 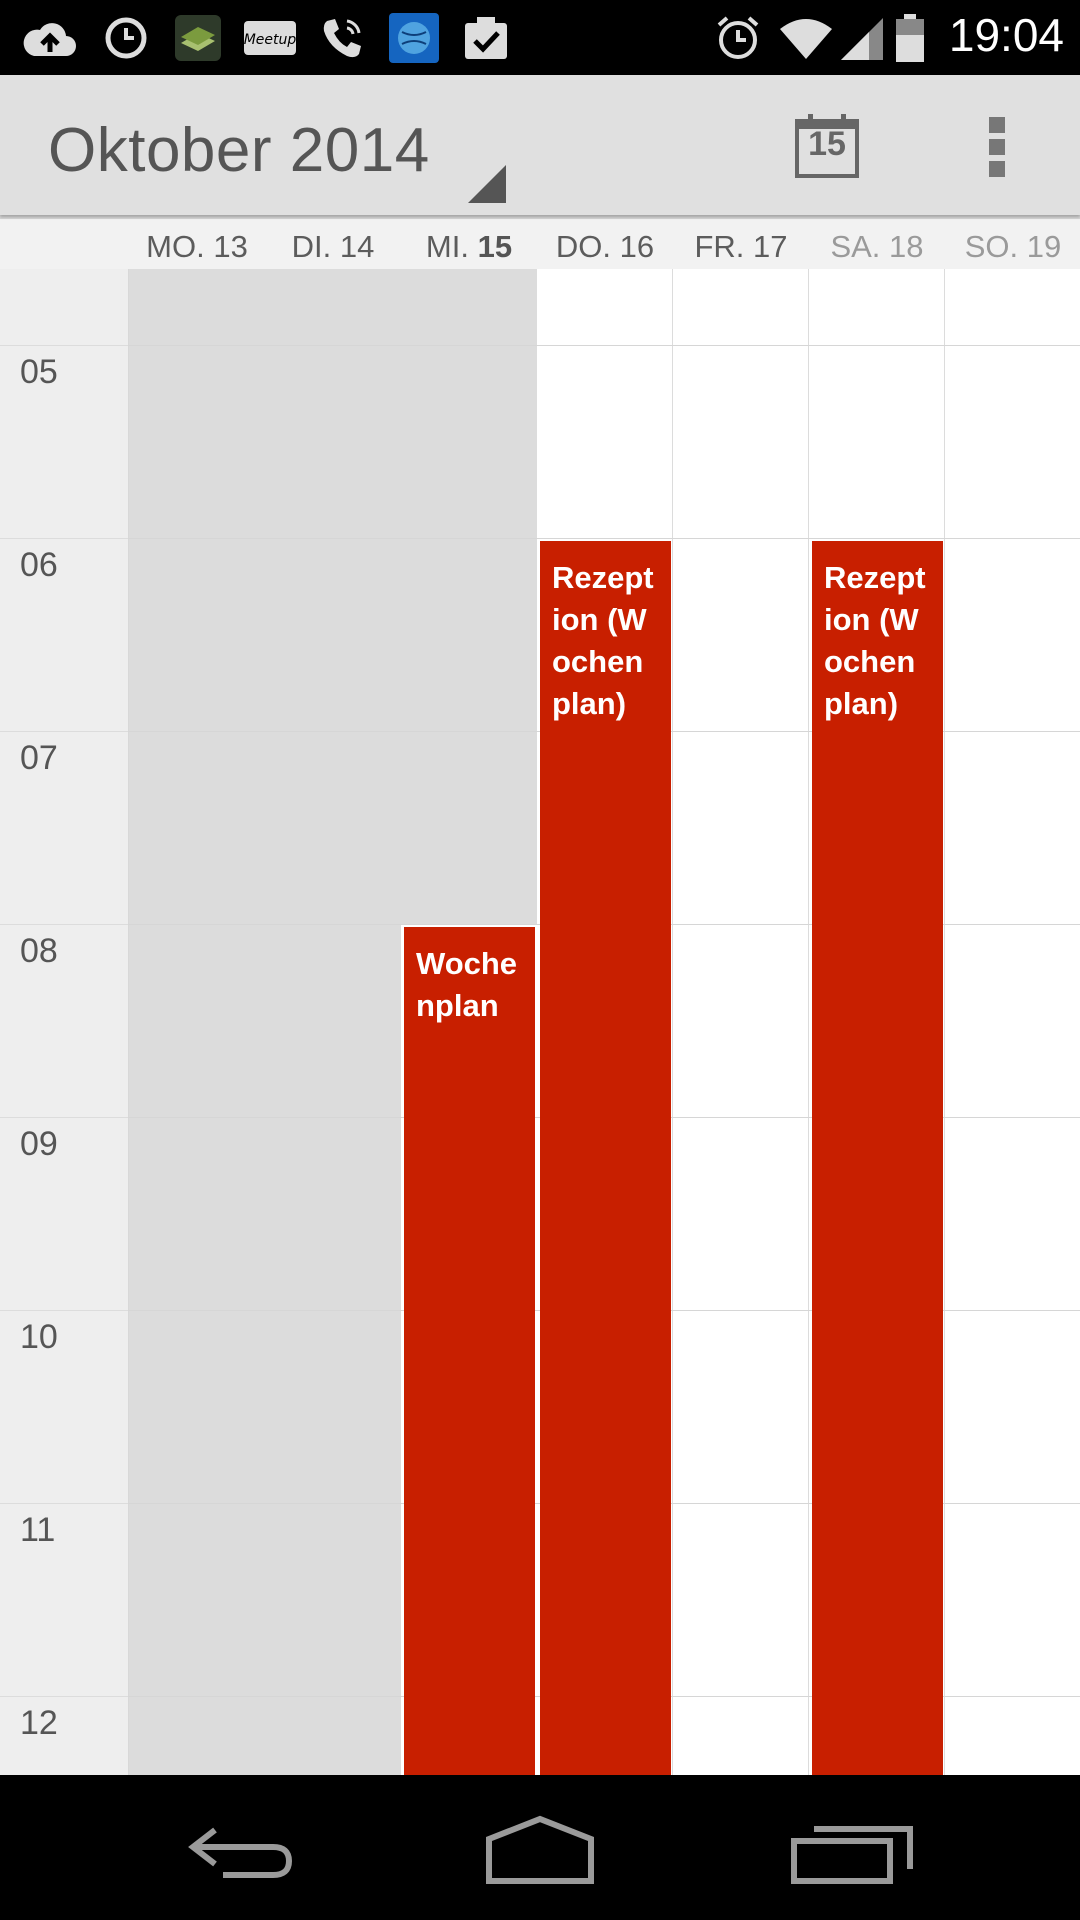 I want to click on action-bar: Oktober 2014 15, so click(x=540, y=145).